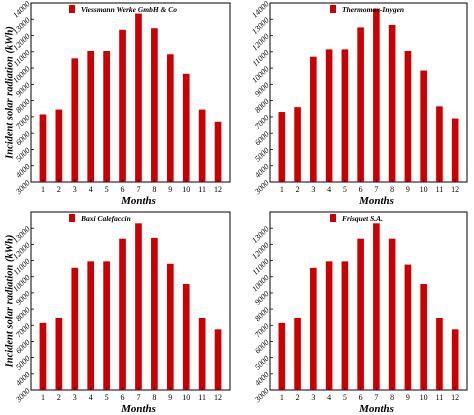 This screenshot has width=474, height=415. What do you see at coordinates (21, 10) in the screenshot?
I see `y-tick-label: 14000` at bounding box center [21, 10].